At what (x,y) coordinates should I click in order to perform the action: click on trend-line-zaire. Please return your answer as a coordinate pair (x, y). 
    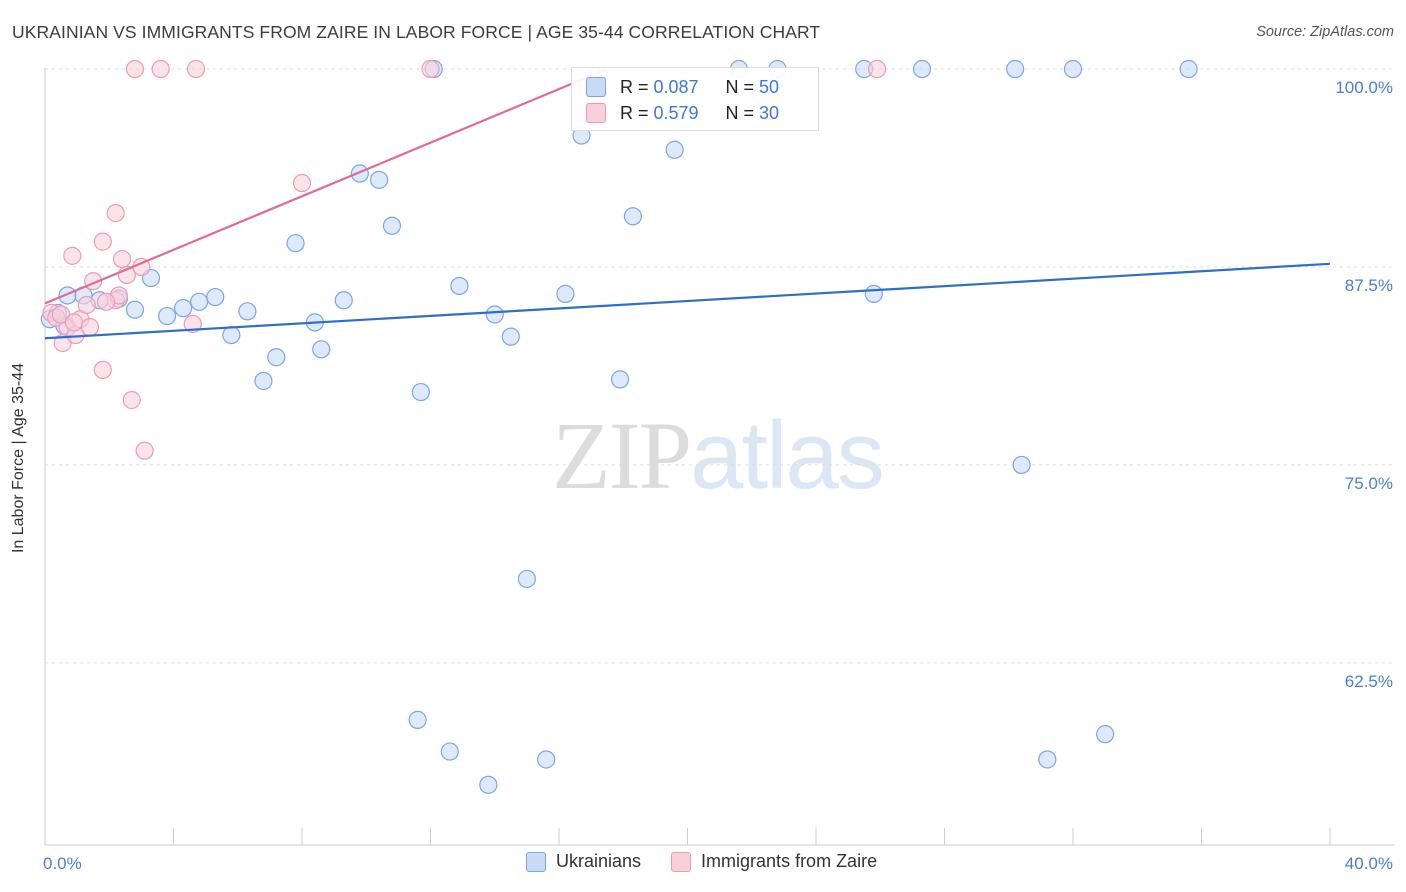
    Looking at the image, I should click on (326, 186).